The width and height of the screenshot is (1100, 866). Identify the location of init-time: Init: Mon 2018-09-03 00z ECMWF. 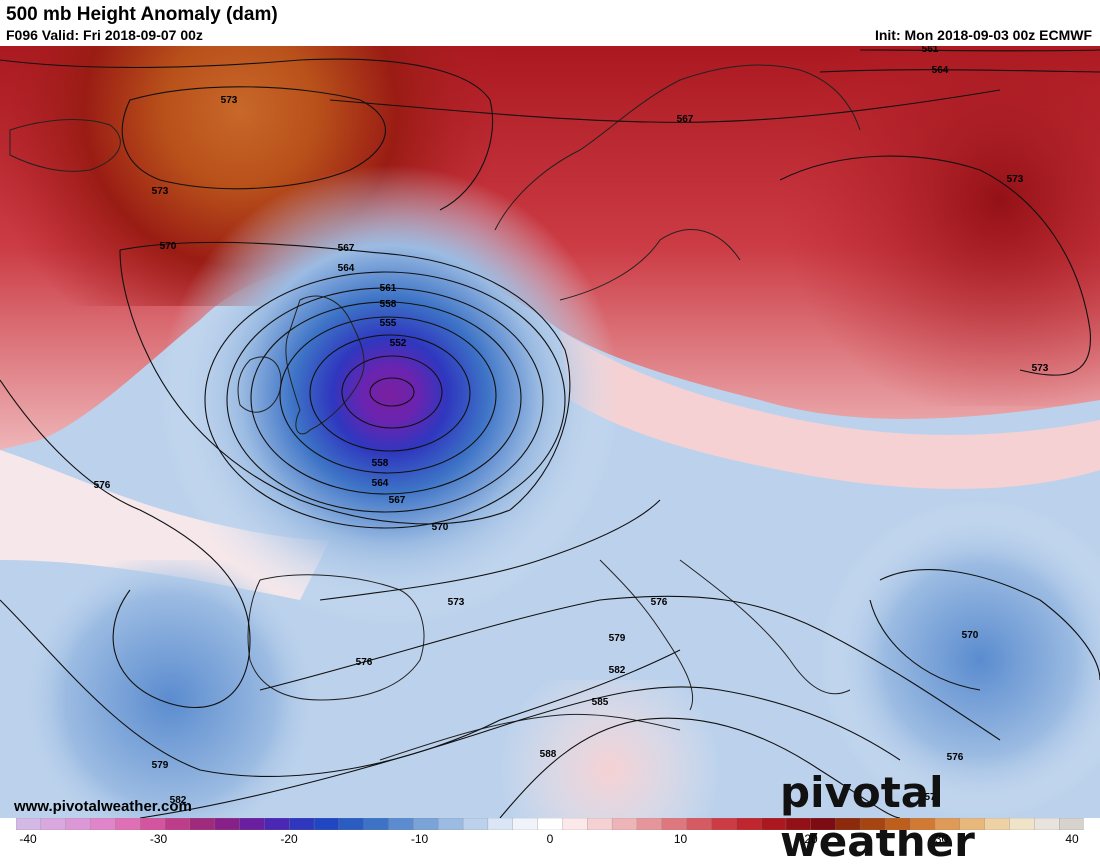
(983, 35).